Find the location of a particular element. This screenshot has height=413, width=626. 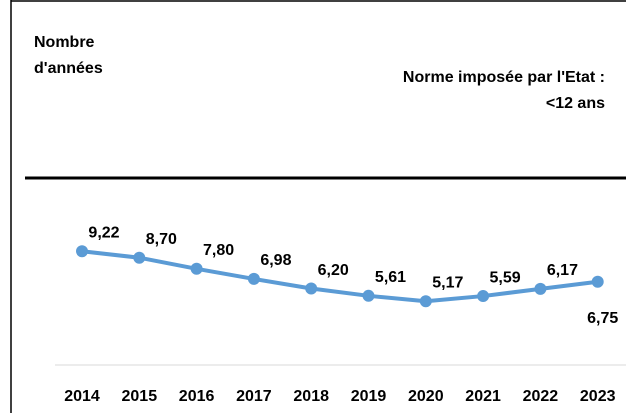

x-tick-label: 2014 is located at coordinates (82, 396).